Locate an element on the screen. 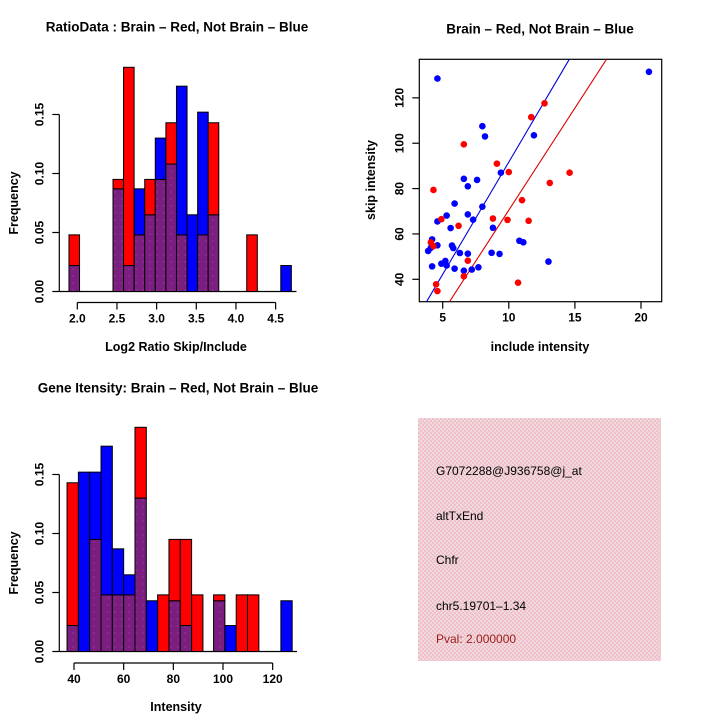 The image size is (720, 720). gene-hist-y-tick-label: 0.15 is located at coordinates (39, 474).